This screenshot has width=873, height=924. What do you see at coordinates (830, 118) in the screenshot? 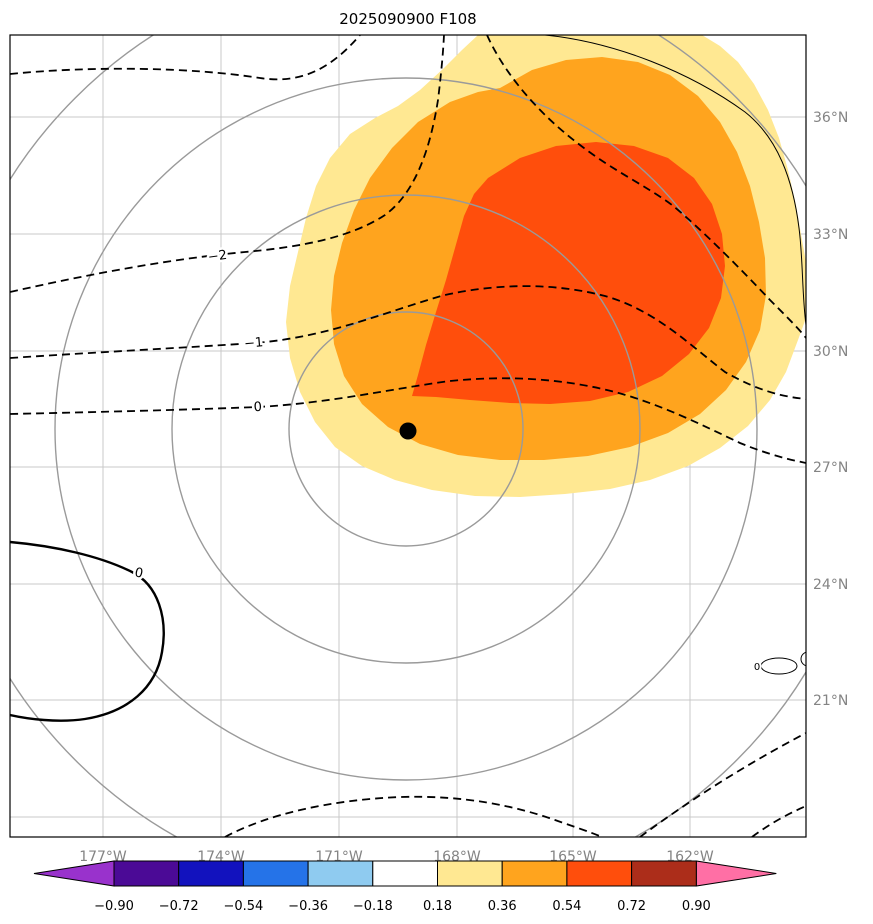
I see `y-tick-label: 36°N` at bounding box center [830, 118].